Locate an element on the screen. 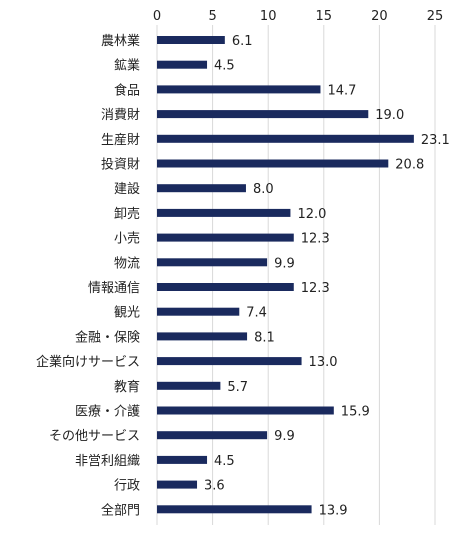 The width and height of the screenshot is (460, 540). data-label: 12.0 is located at coordinates (311, 214).